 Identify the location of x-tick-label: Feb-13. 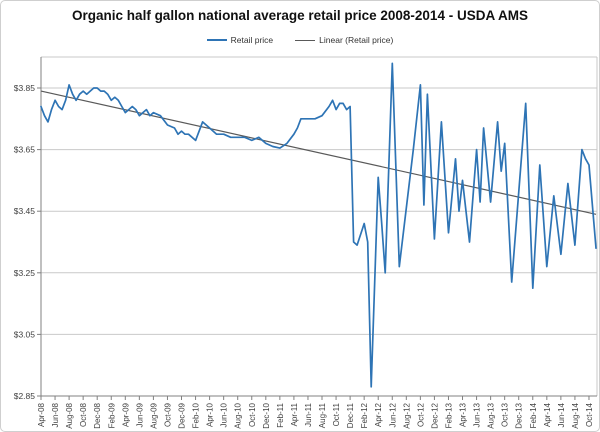
(448, 415).